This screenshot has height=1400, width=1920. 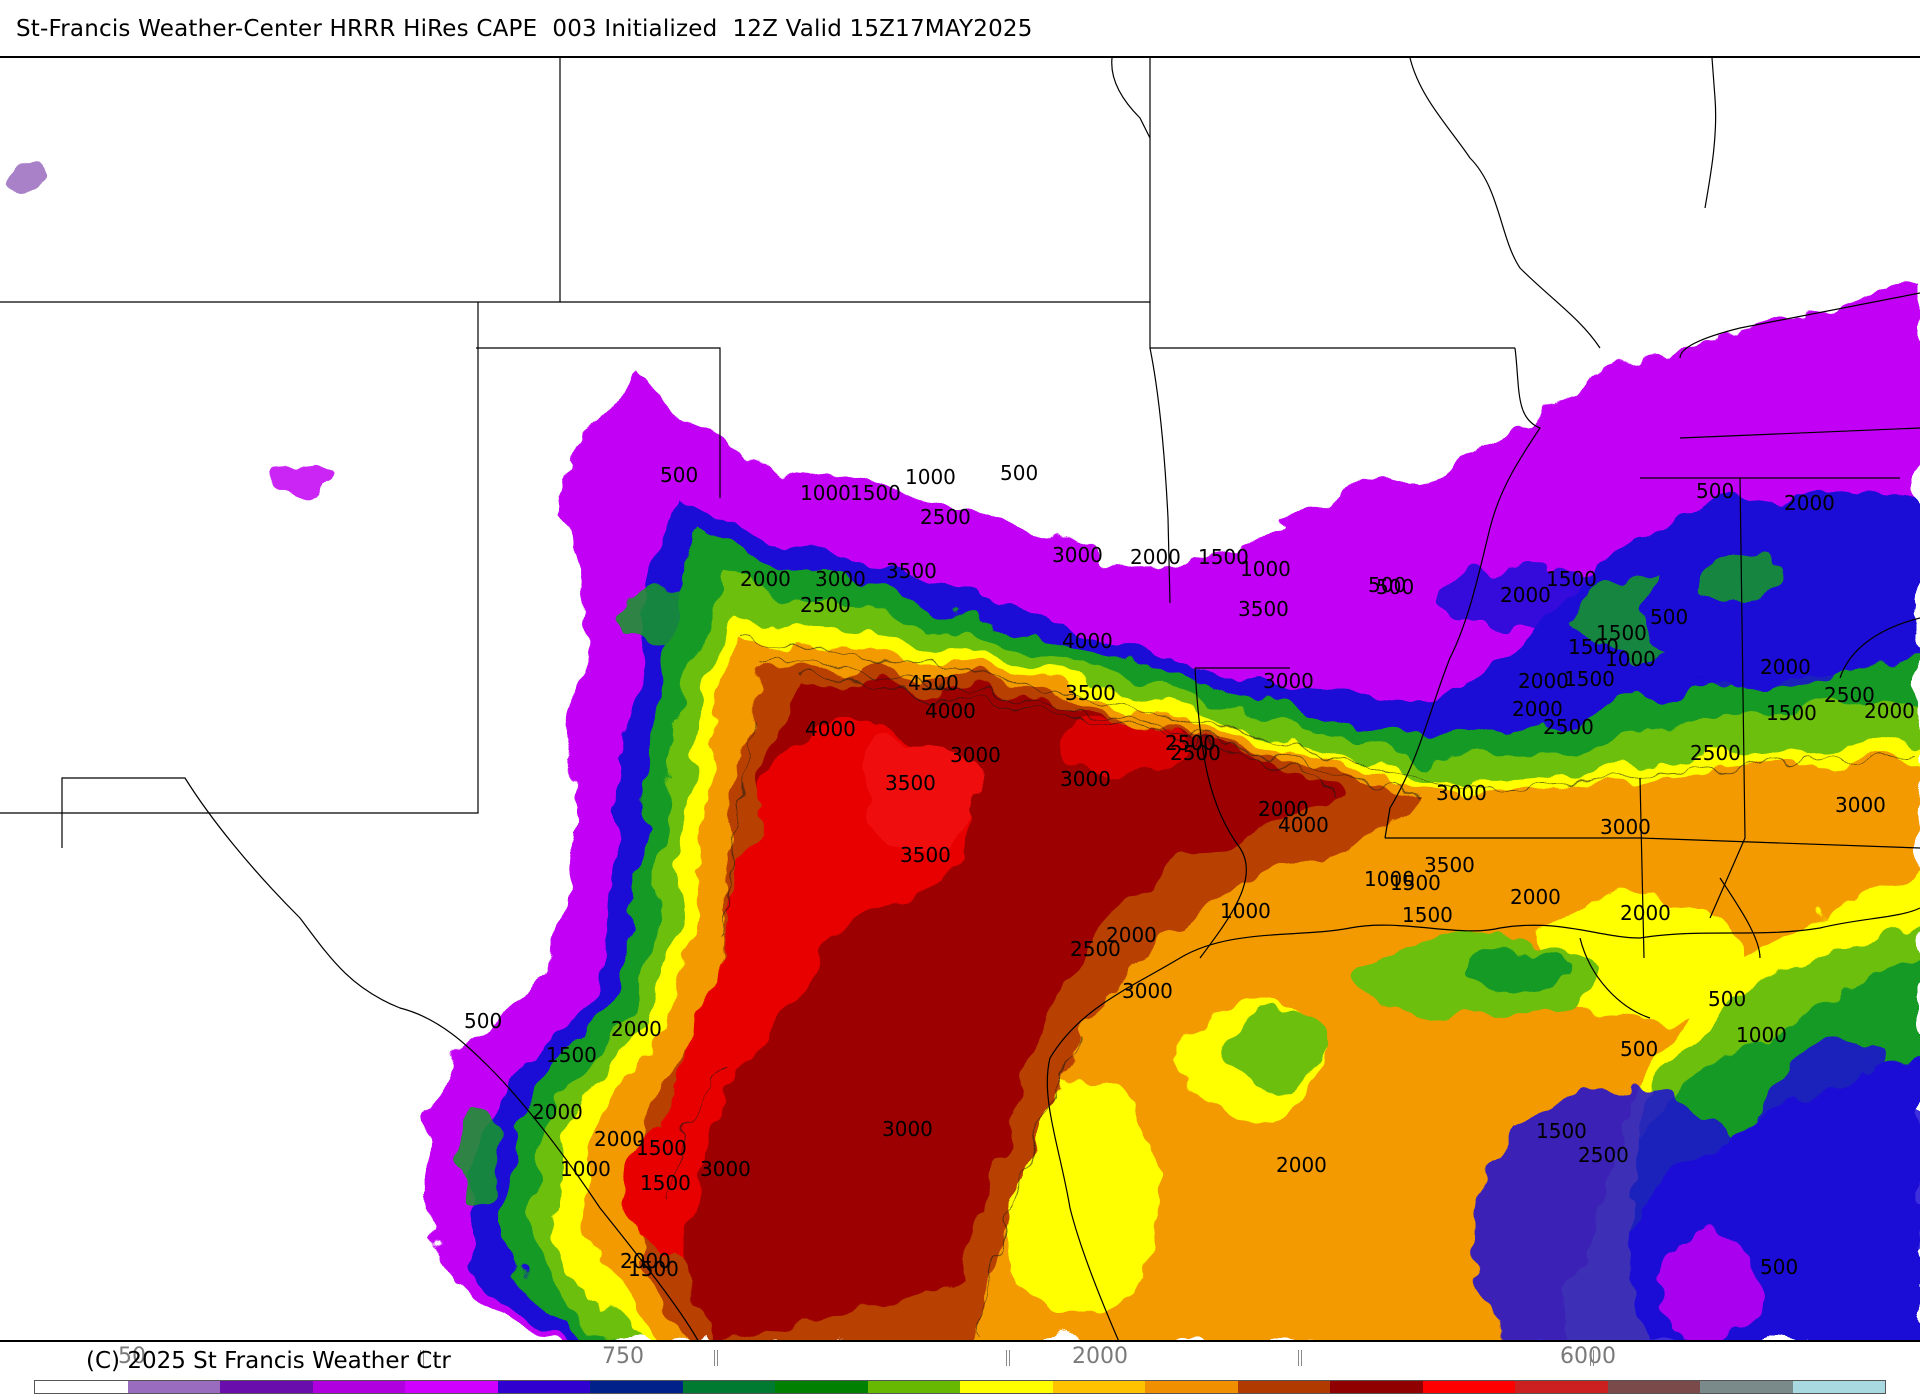 What do you see at coordinates (623, 1356) in the screenshot?
I see `colorbar-tick-label: 750` at bounding box center [623, 1356].